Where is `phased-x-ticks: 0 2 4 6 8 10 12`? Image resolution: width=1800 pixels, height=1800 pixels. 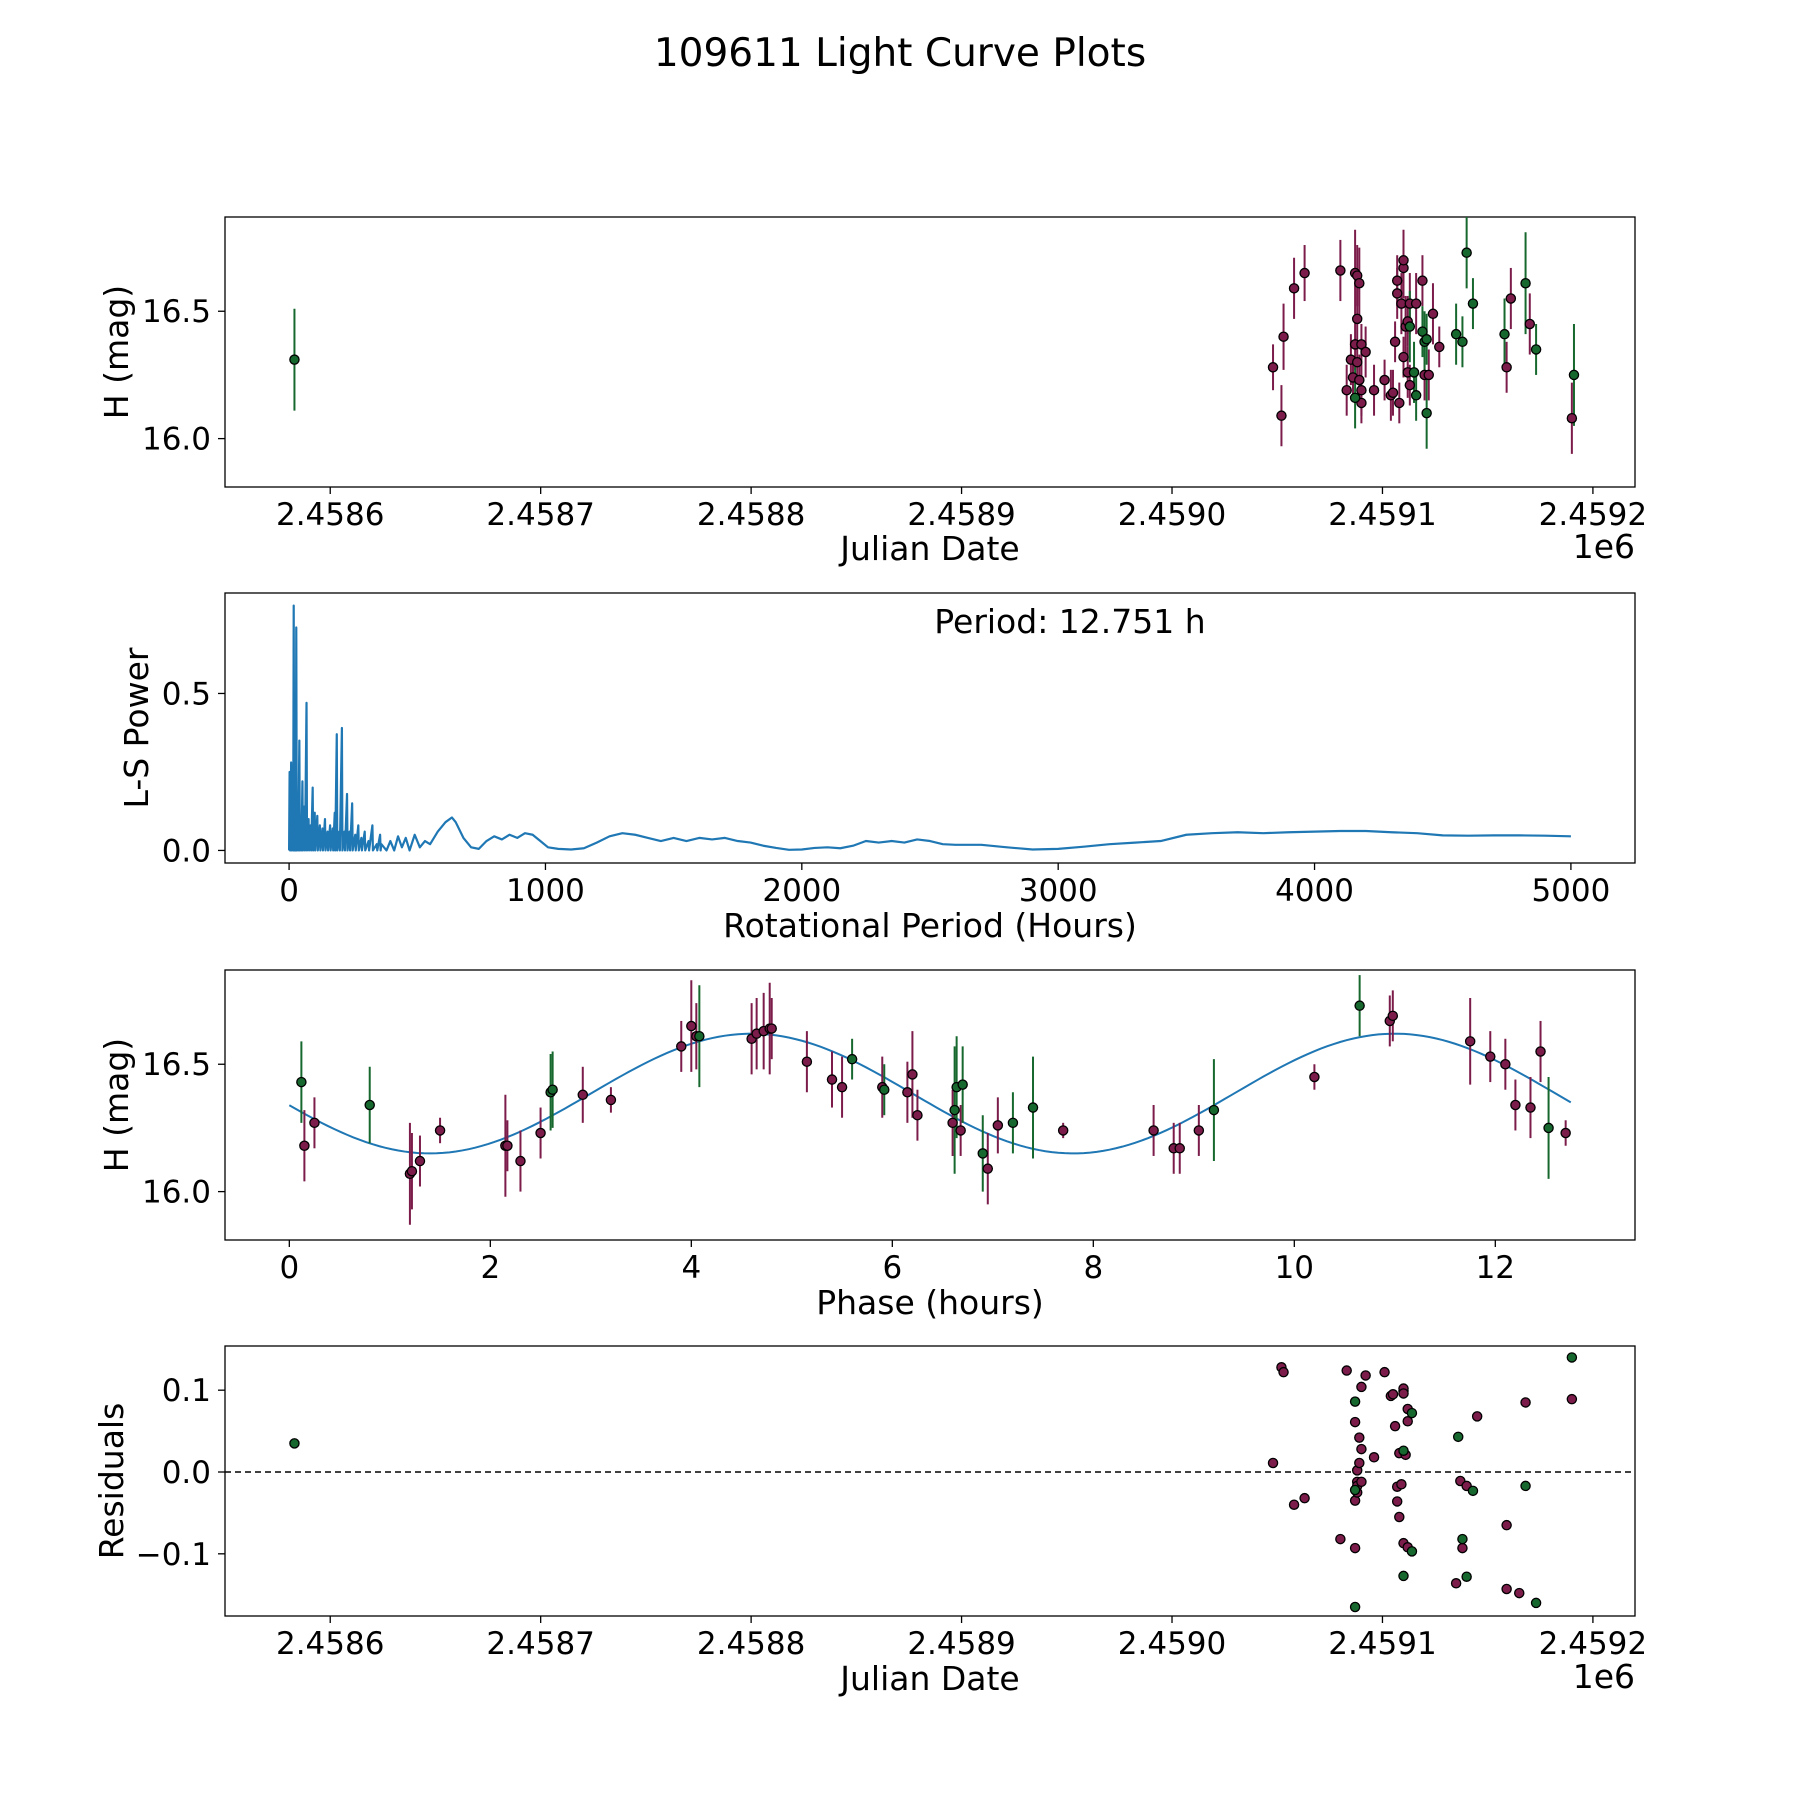
phased-x-ticks: 0 2 4 6 8 10 12 is located at coordinates (897, 1263).